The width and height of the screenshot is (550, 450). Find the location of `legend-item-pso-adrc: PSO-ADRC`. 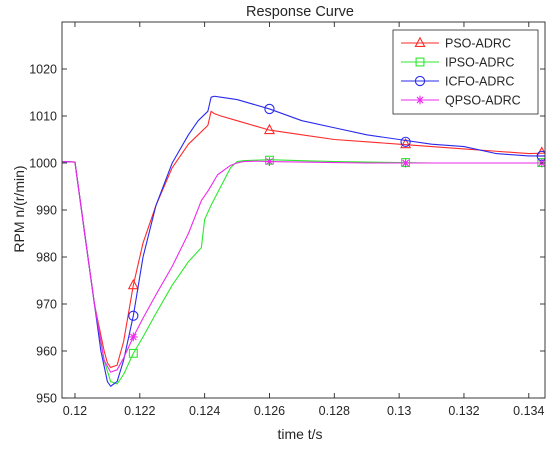

legend-item-pso-adrc: PSO-ADRC is located at coordinates (456, 44).